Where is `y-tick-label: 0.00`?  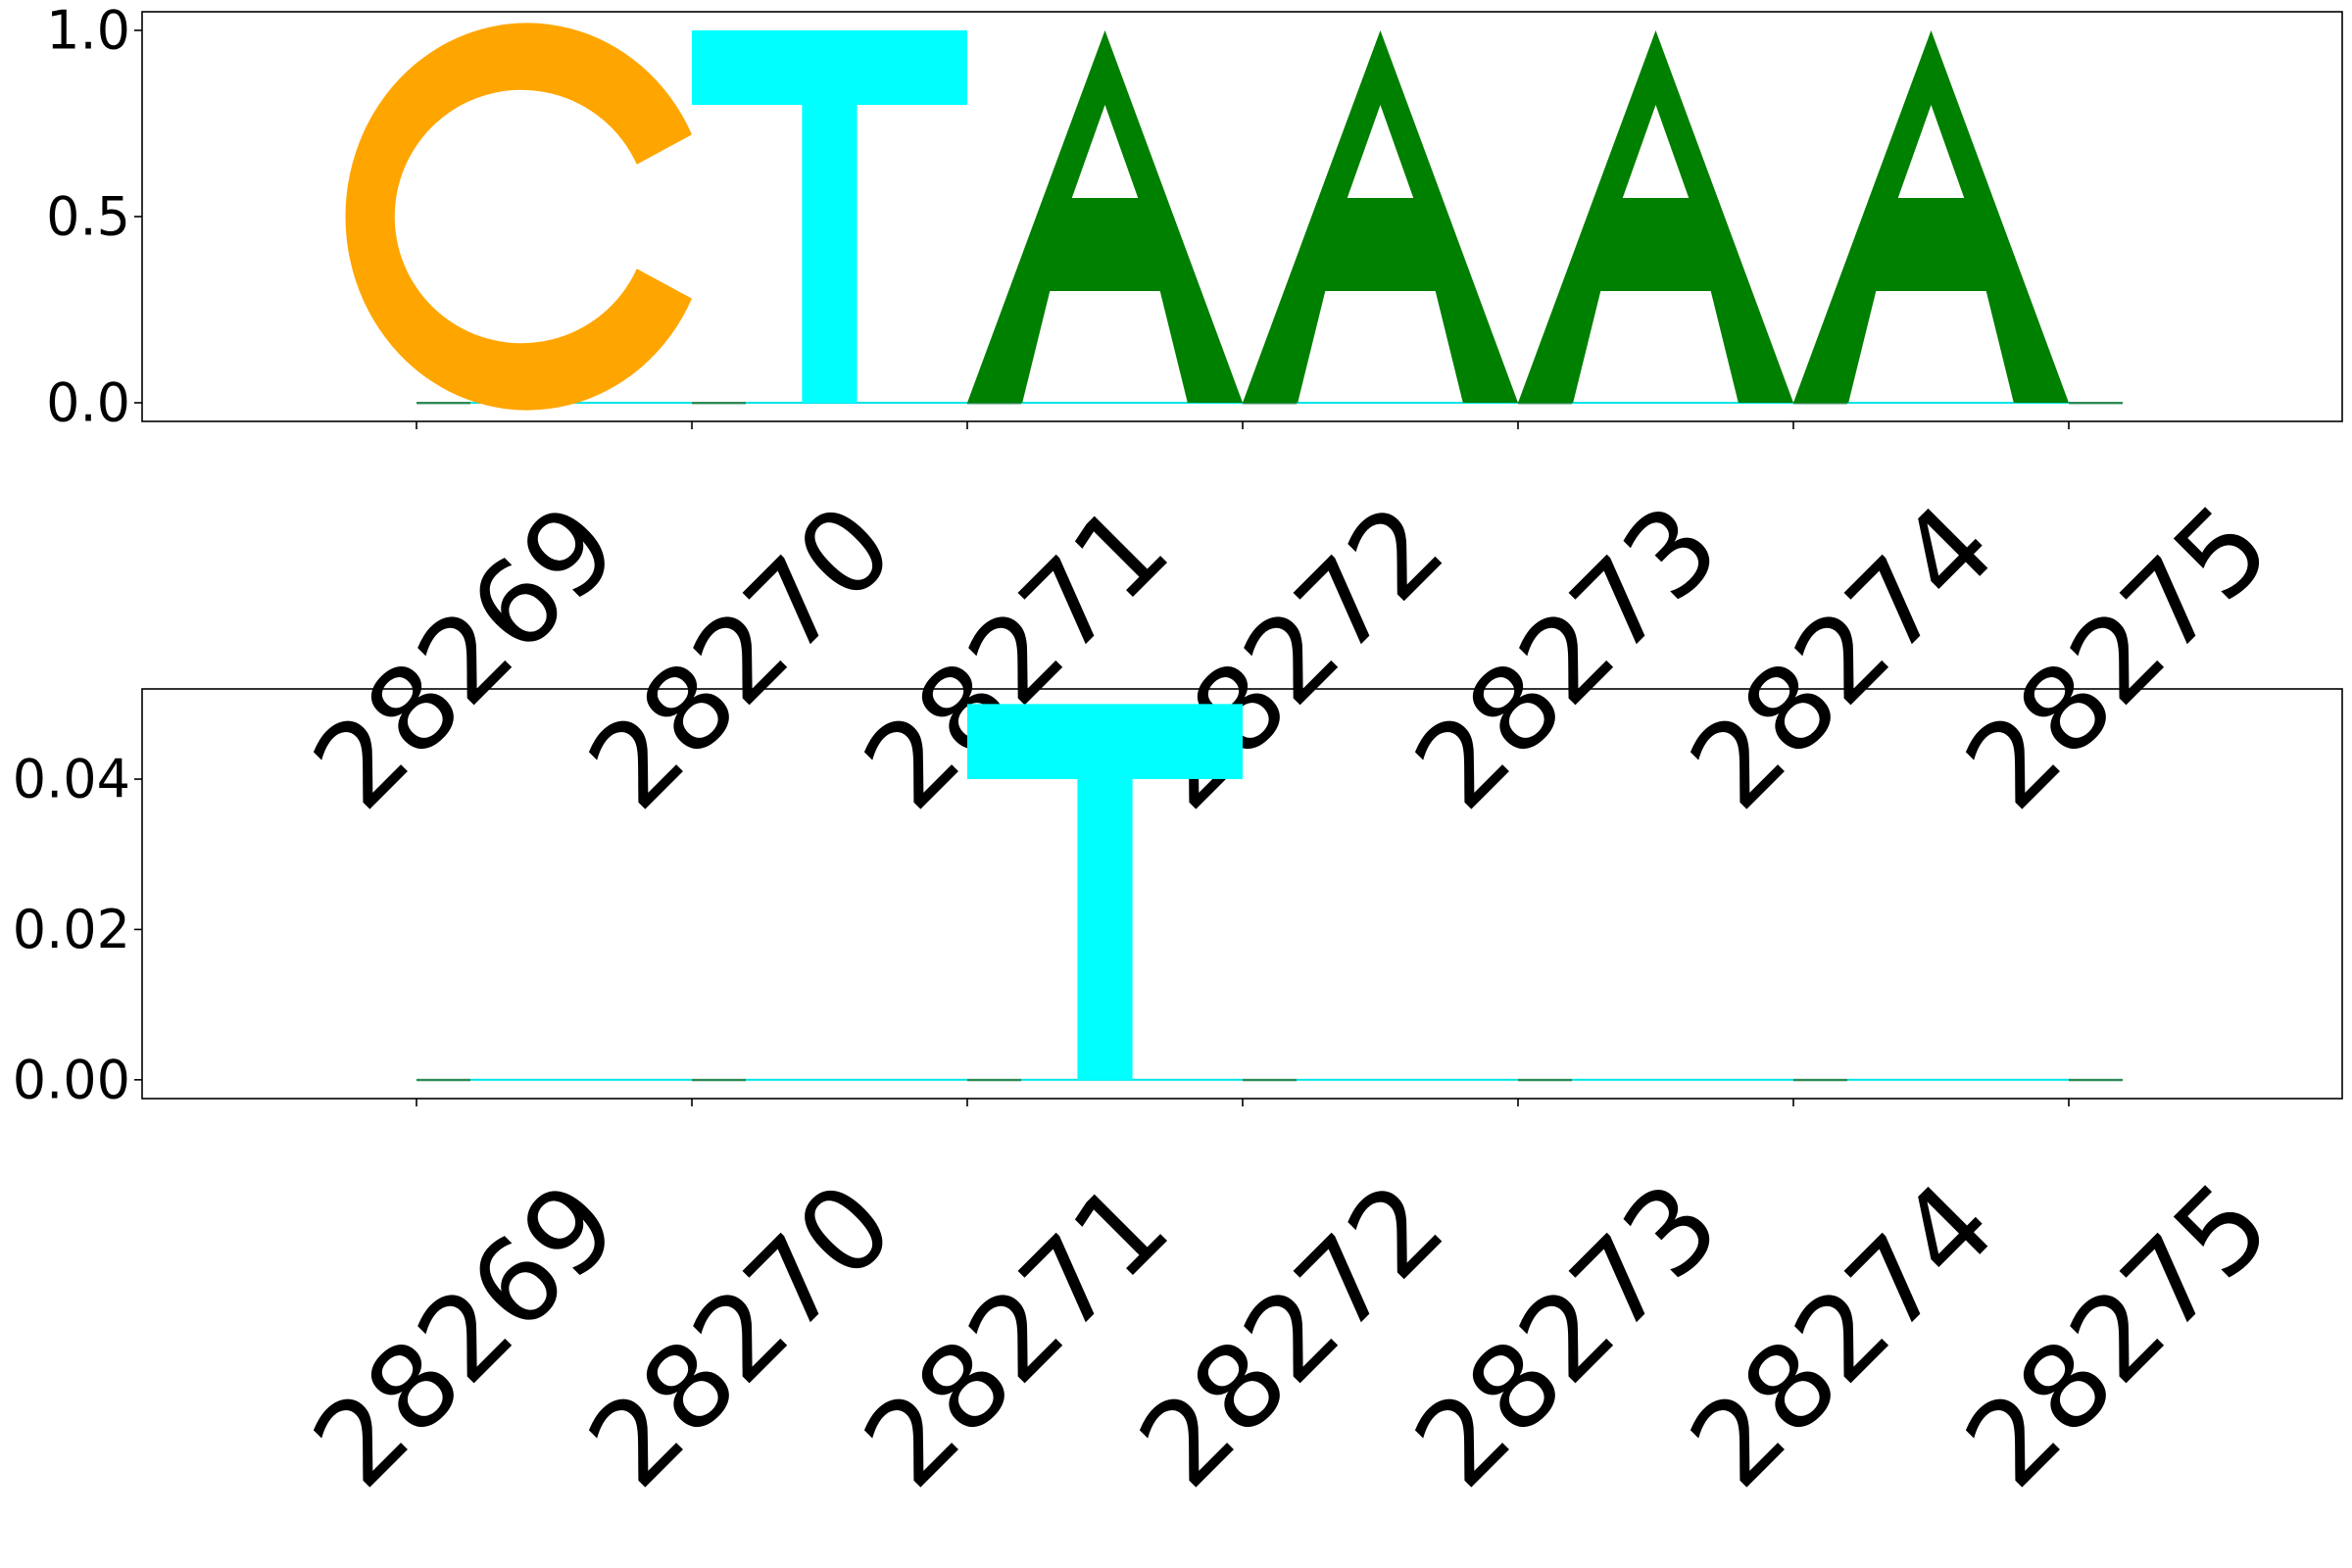
y-tick-label: 0.00 is located at coordinates (71, 1079).